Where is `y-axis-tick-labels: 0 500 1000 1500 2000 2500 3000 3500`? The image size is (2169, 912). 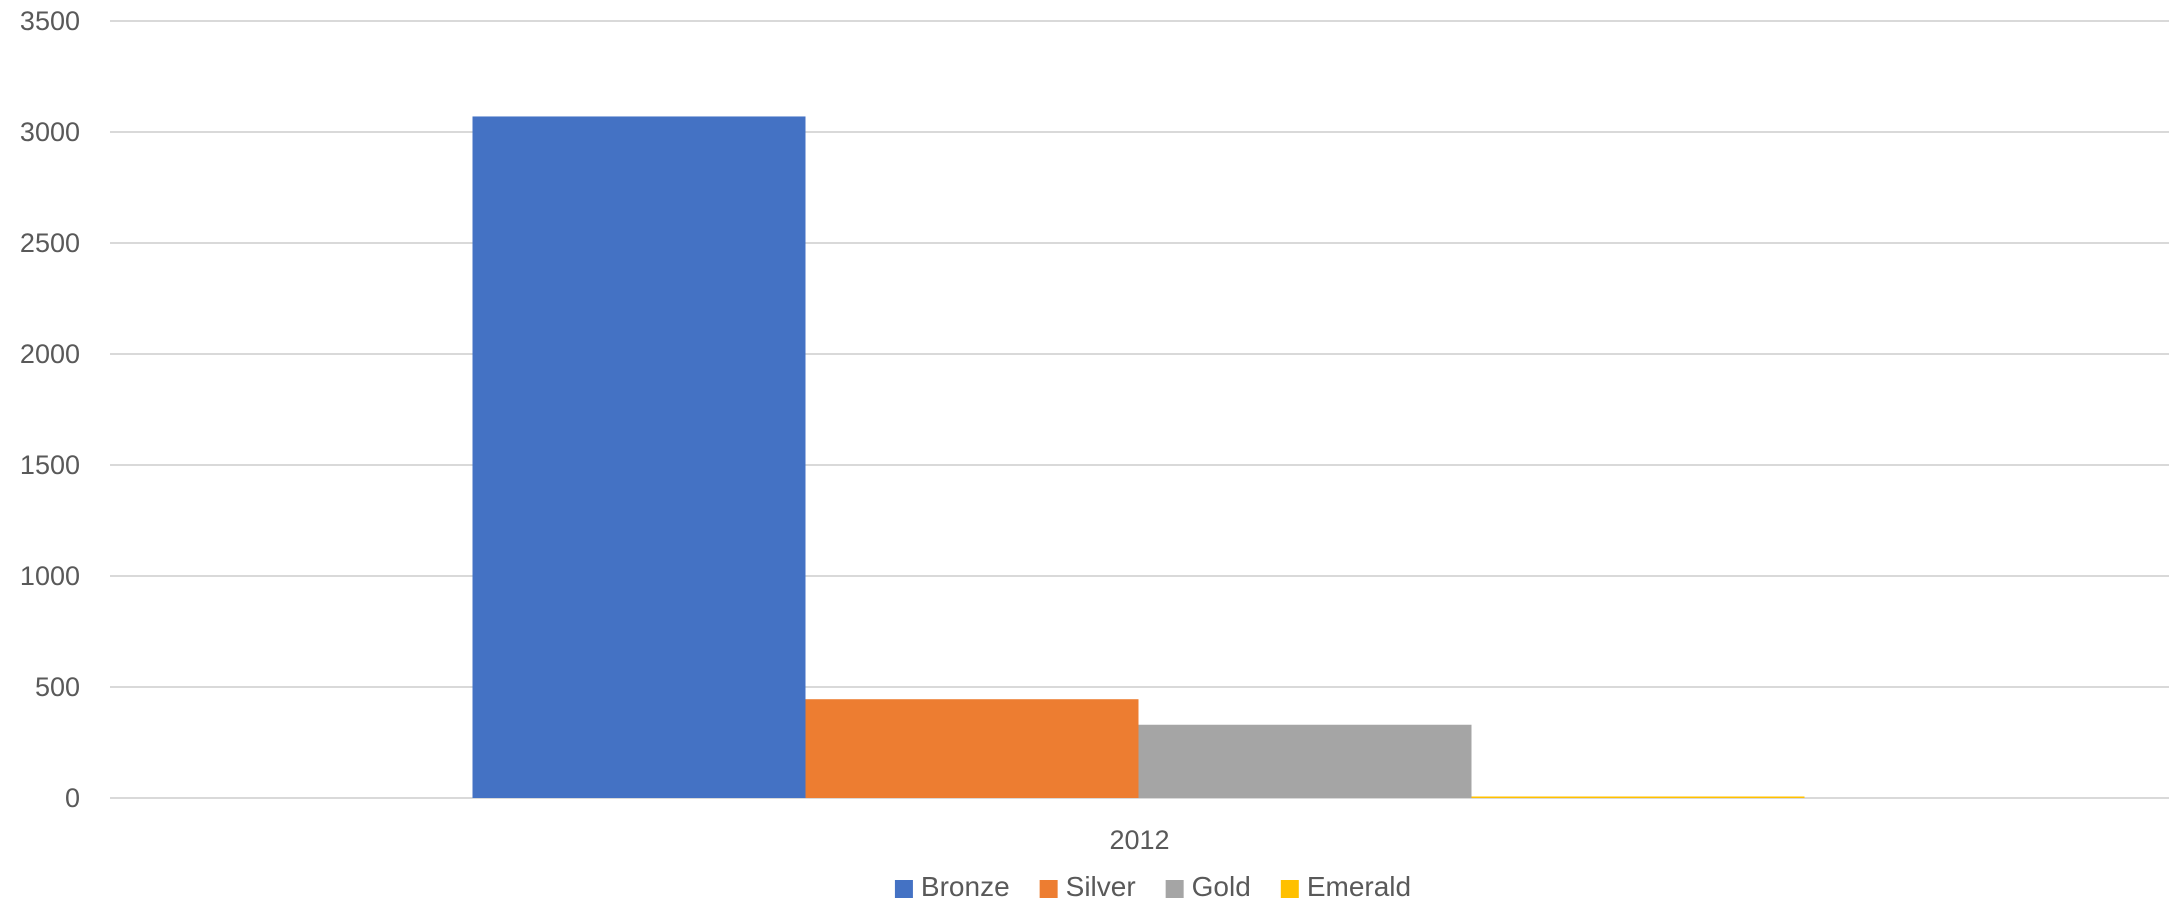 y-axis-tick-labels: 0 500 1000 1500 2000 2500 3000 3500 is located at coordinates (50, 409).